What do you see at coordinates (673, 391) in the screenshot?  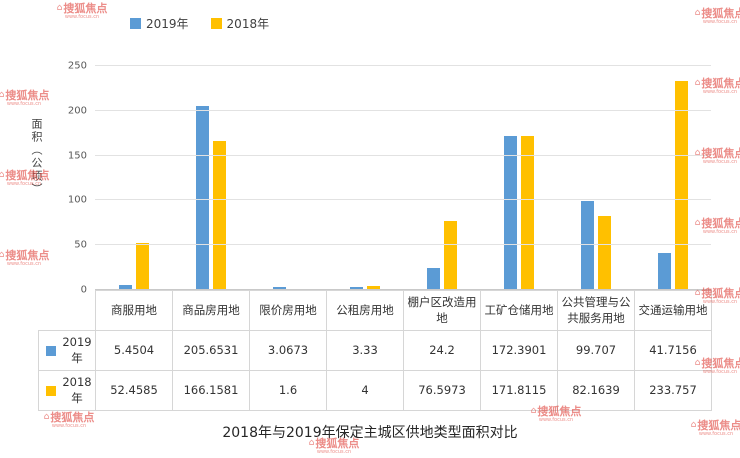 I see `value-cell: 233.757` at bounding box center [673, 391].